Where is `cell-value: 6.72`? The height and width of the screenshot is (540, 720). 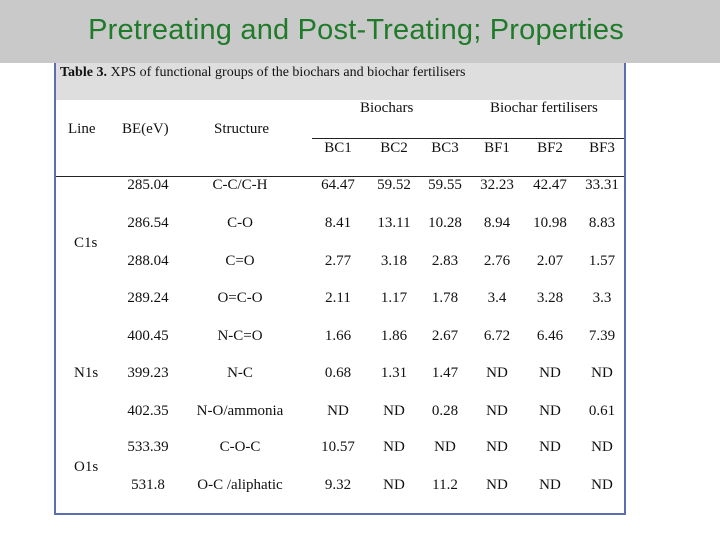
cell-value: 6.72 is located at coordinates (497, 336).